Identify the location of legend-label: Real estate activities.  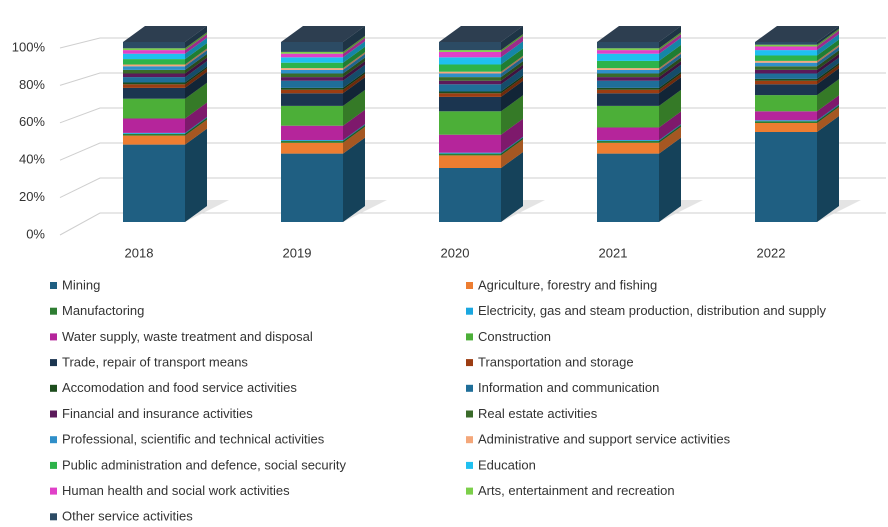
(538, 413).